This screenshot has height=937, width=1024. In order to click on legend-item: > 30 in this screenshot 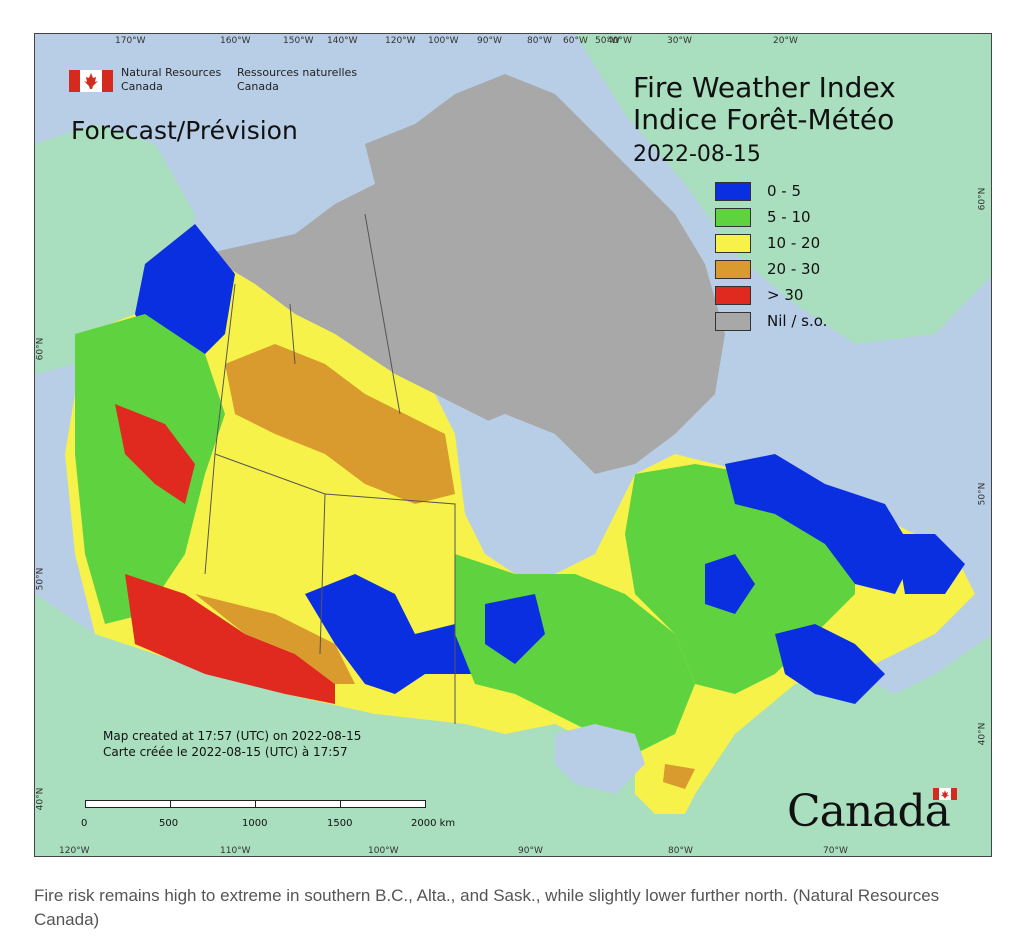, I will do `click(771, 295)`.